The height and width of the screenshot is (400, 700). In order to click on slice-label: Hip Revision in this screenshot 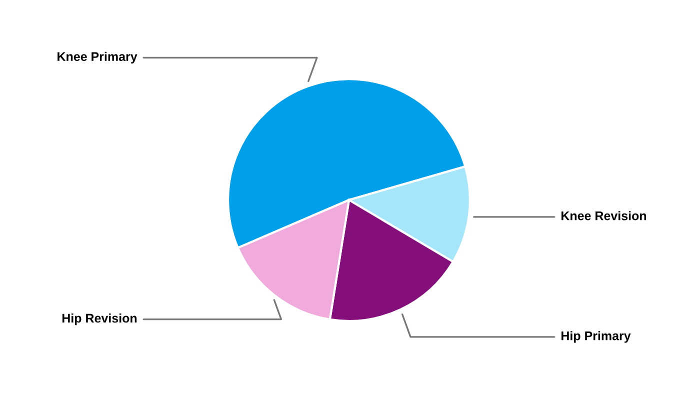, I will do `click(99, 319)`.